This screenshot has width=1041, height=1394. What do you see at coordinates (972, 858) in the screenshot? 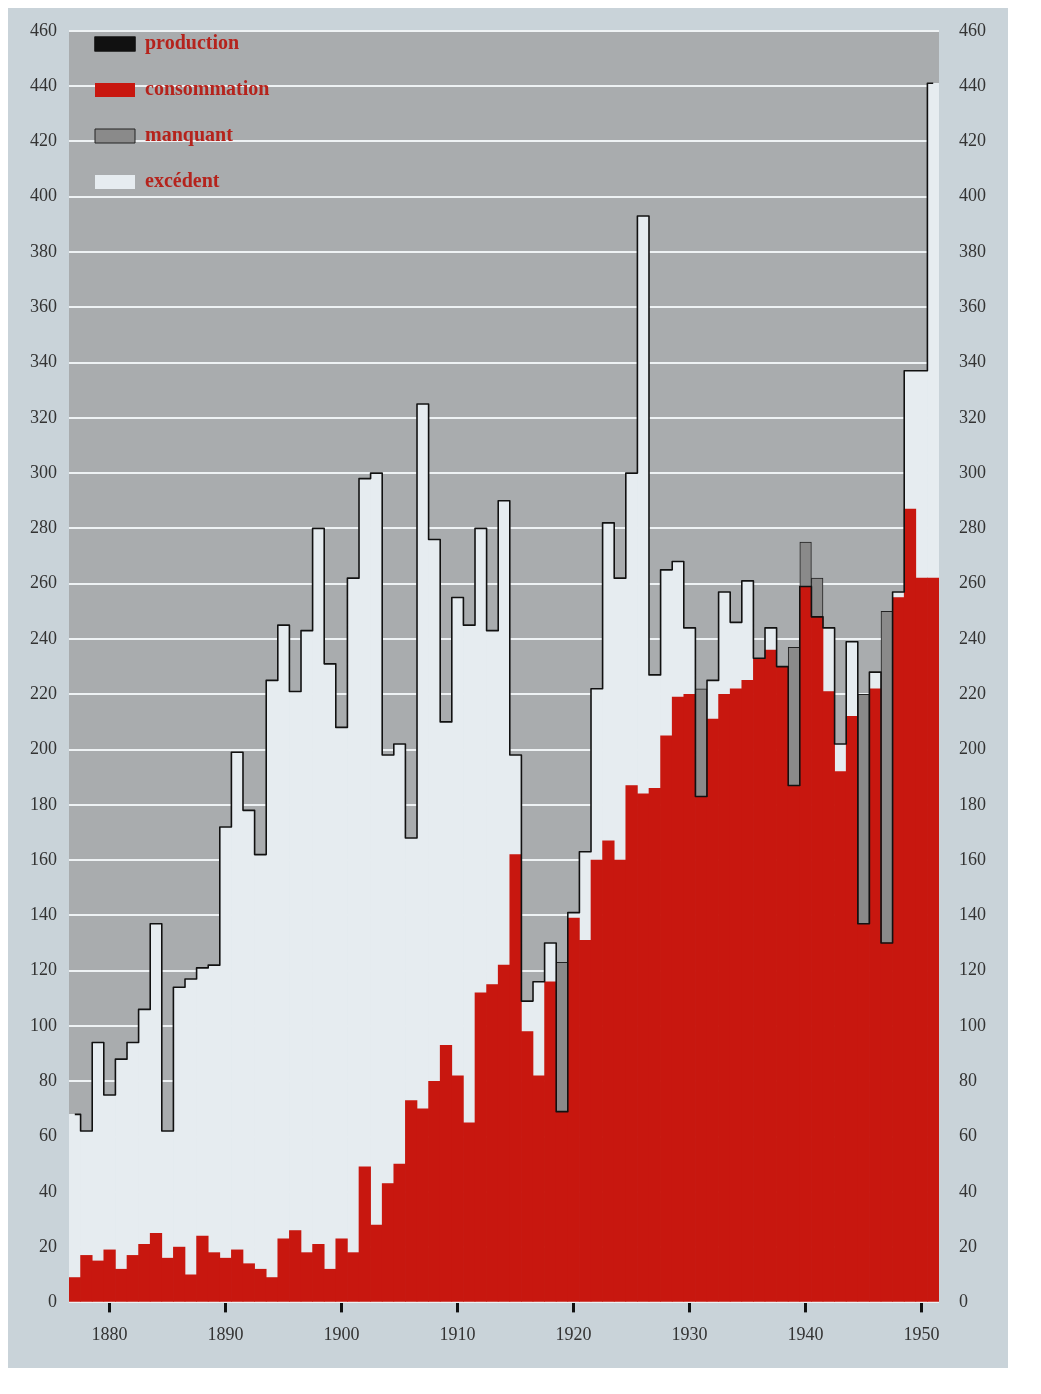
I see `y2-tick-label: 160` at bounding box center [972, 858].